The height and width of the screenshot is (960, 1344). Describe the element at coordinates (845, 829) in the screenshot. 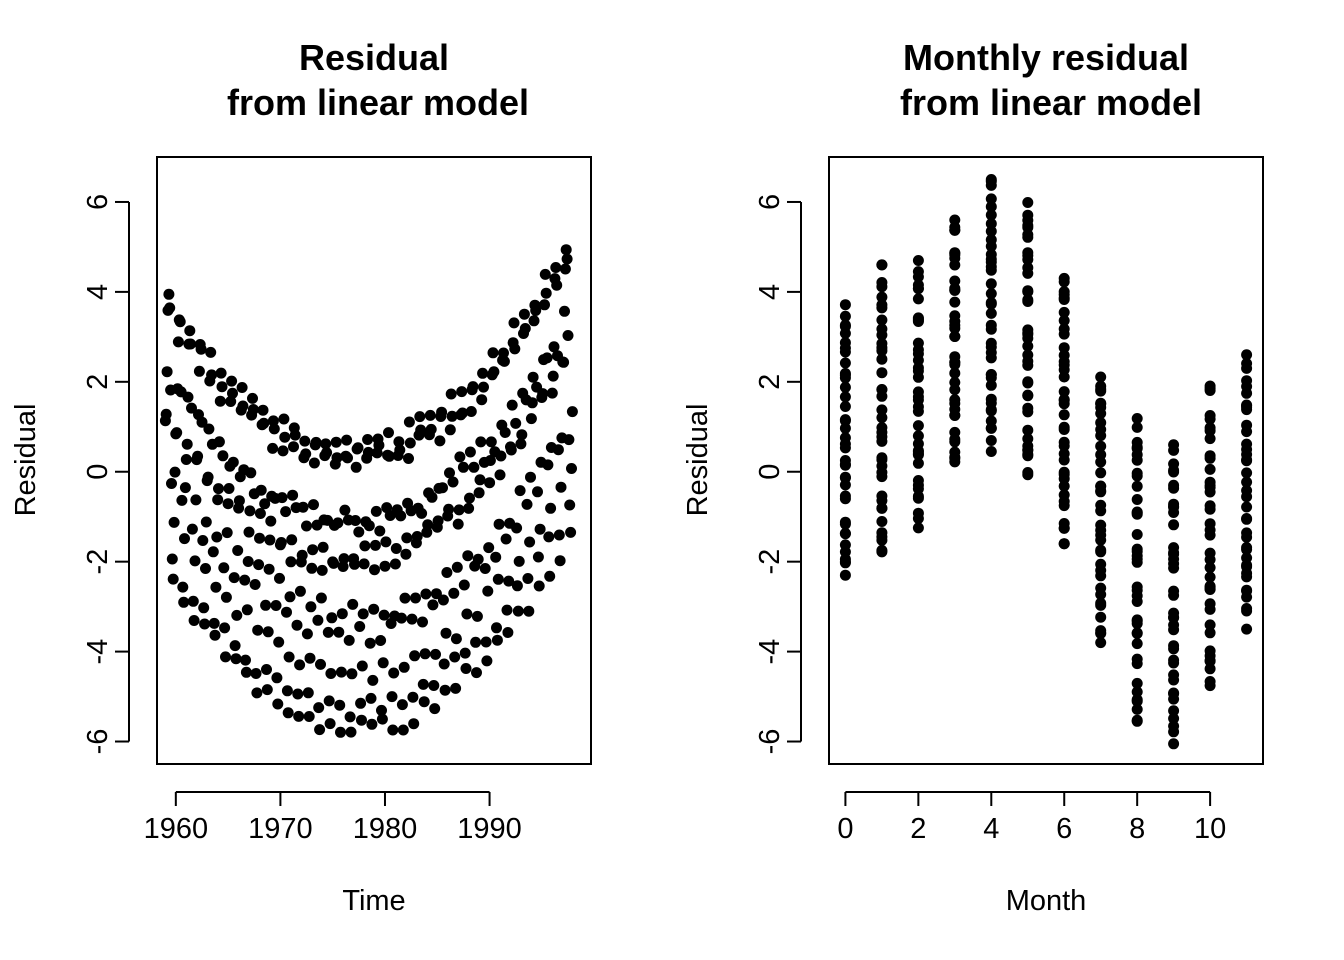

I see `right-x-tick-label: 0` at that location.